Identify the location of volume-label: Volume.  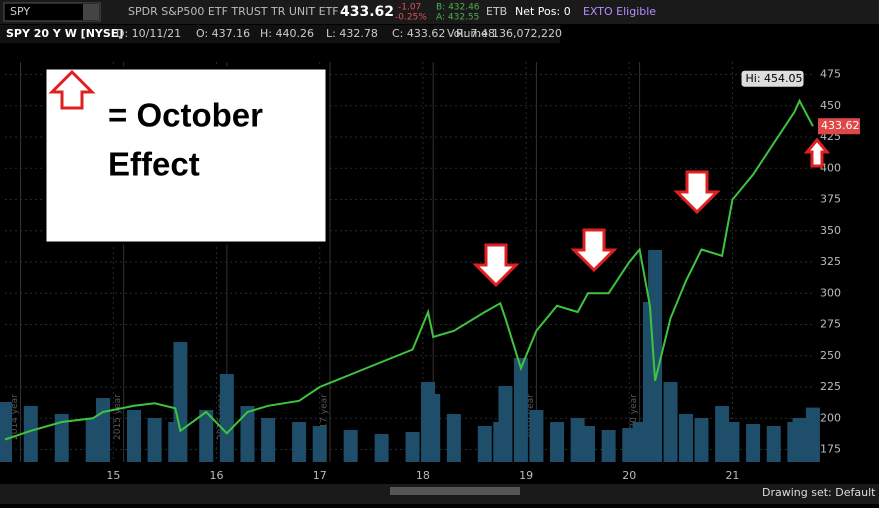
(467, 33).